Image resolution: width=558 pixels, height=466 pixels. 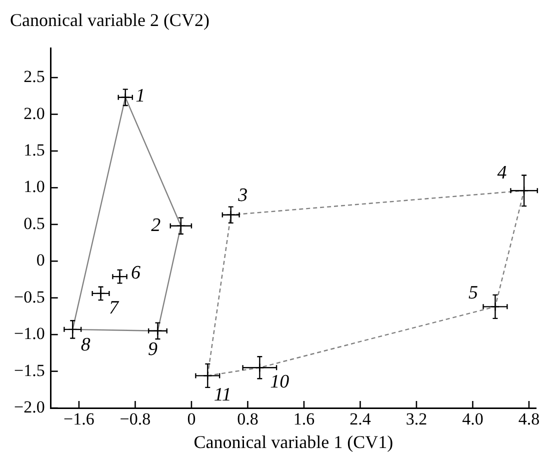 I want to click on y-tick-label: 1.5, so click(x=34, y=150).